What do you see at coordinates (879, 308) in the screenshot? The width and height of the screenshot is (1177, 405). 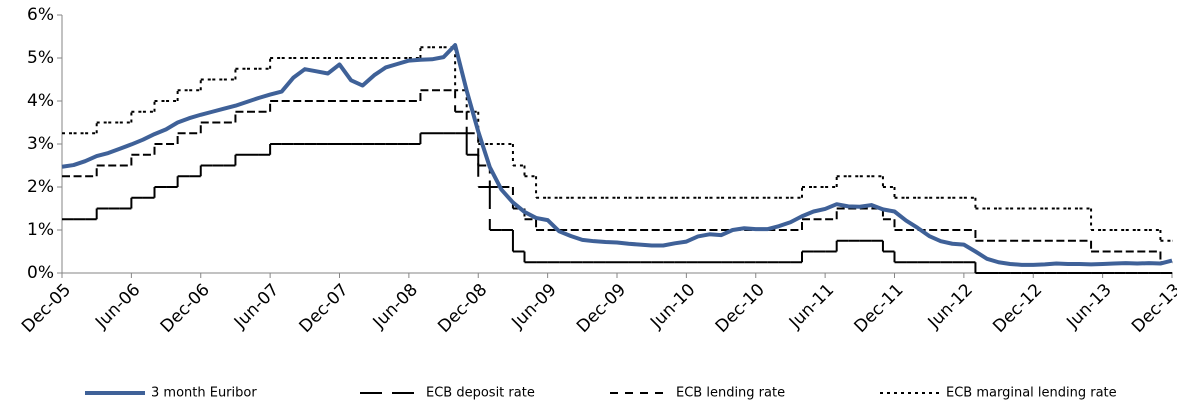 I see `x-tick-label: Dec-11` at bounding box center [879, 308].